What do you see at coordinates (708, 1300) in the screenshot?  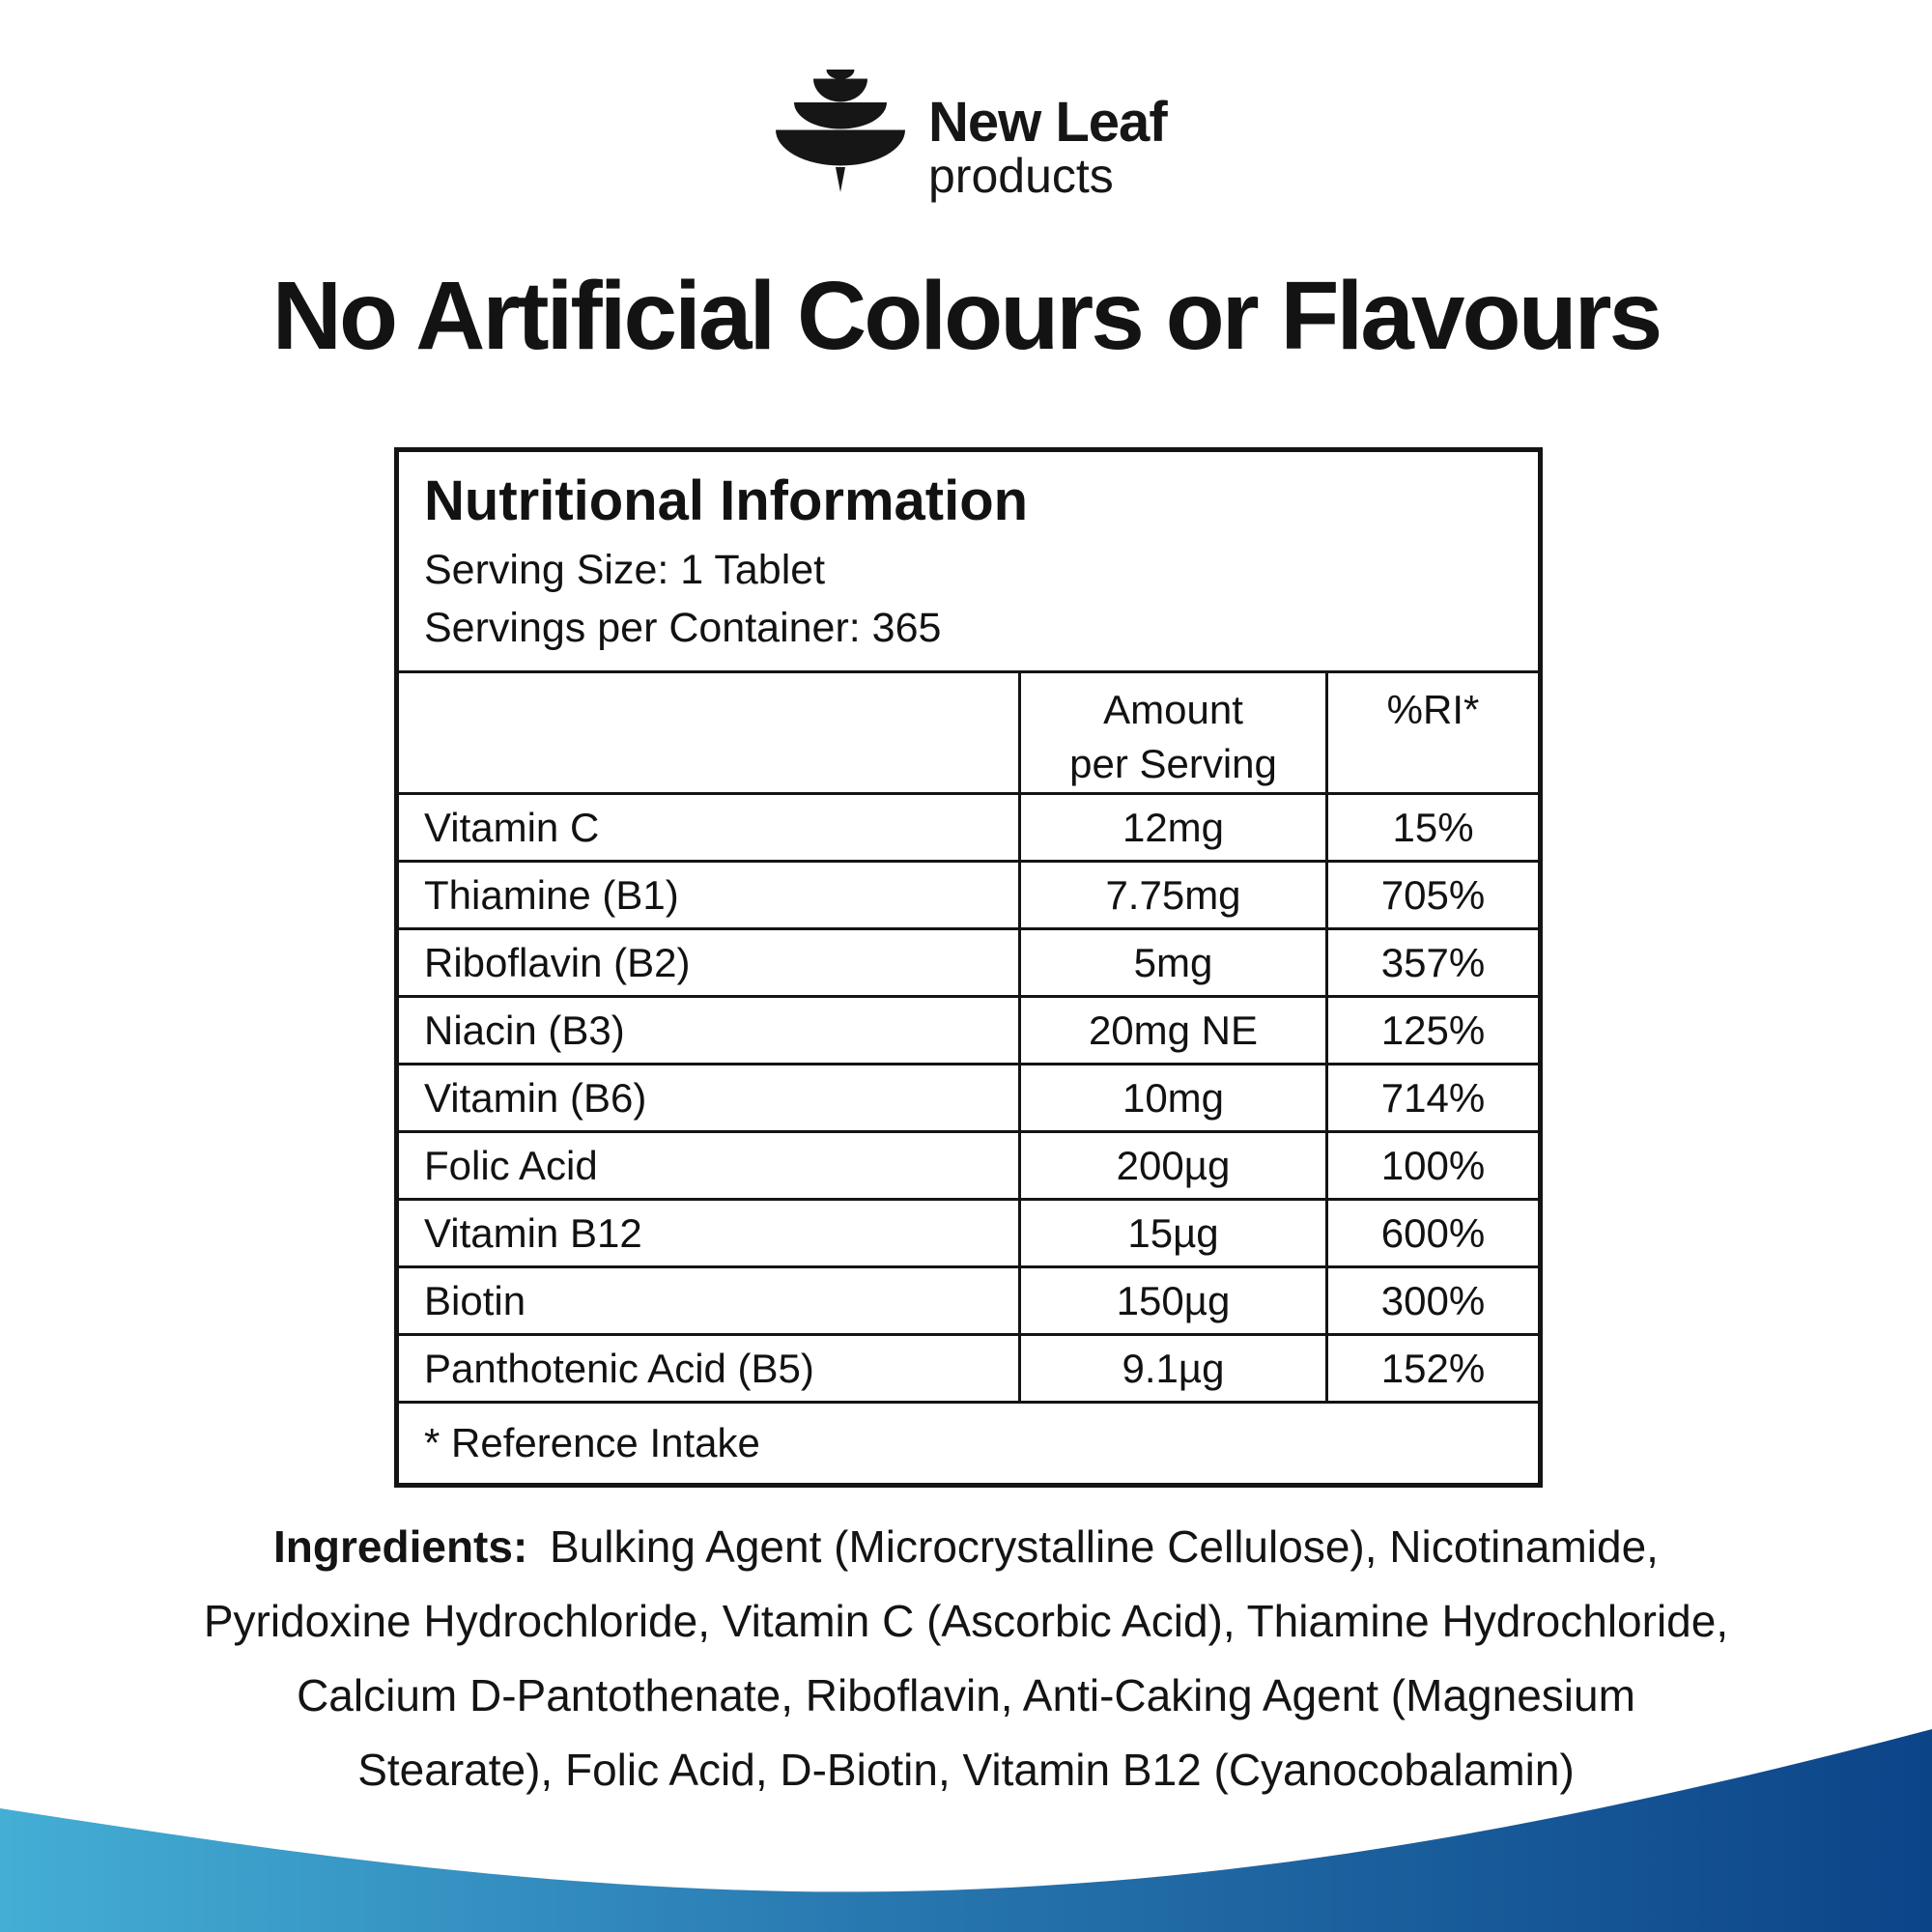 I see `nutrient-name: Biotin` at bounding box center [708, 1300].